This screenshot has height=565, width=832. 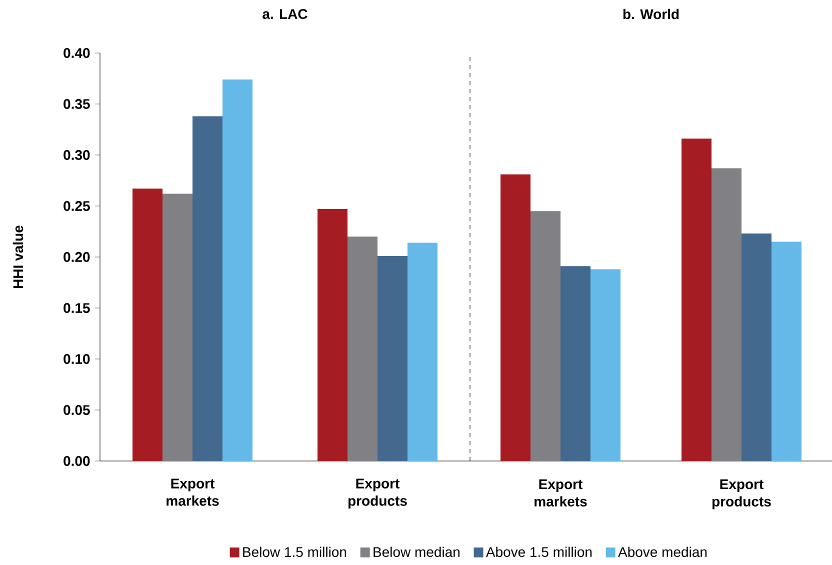 What do you see at coordinates (77, 206) in the screenshot?
I see `y-tick-label: 0.25` at bounding box center [77, 206].